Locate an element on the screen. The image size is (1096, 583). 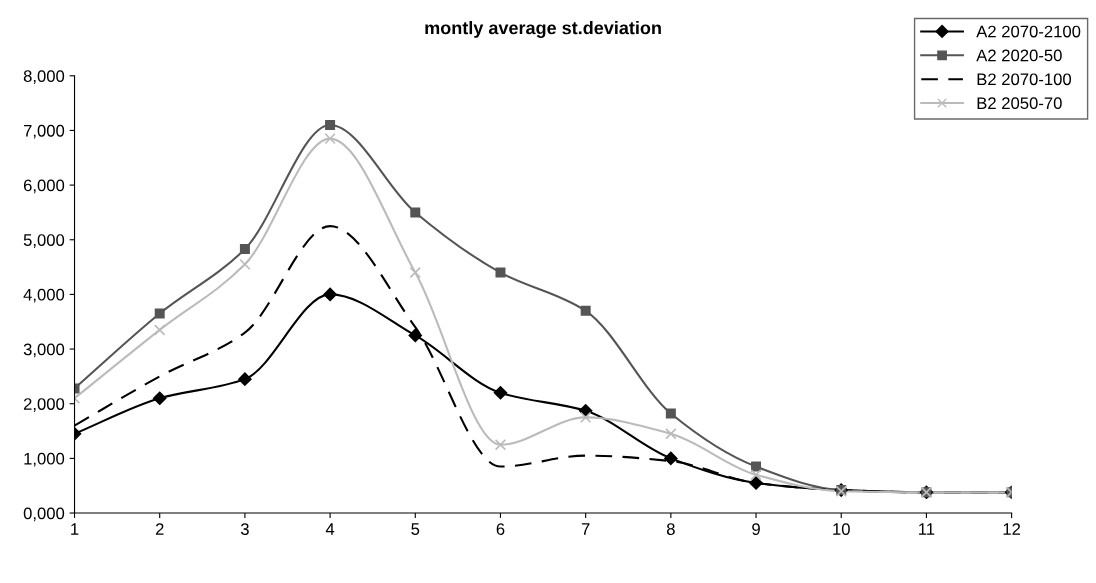
x-tick-label: 8 is located at coordinates (670, 529).